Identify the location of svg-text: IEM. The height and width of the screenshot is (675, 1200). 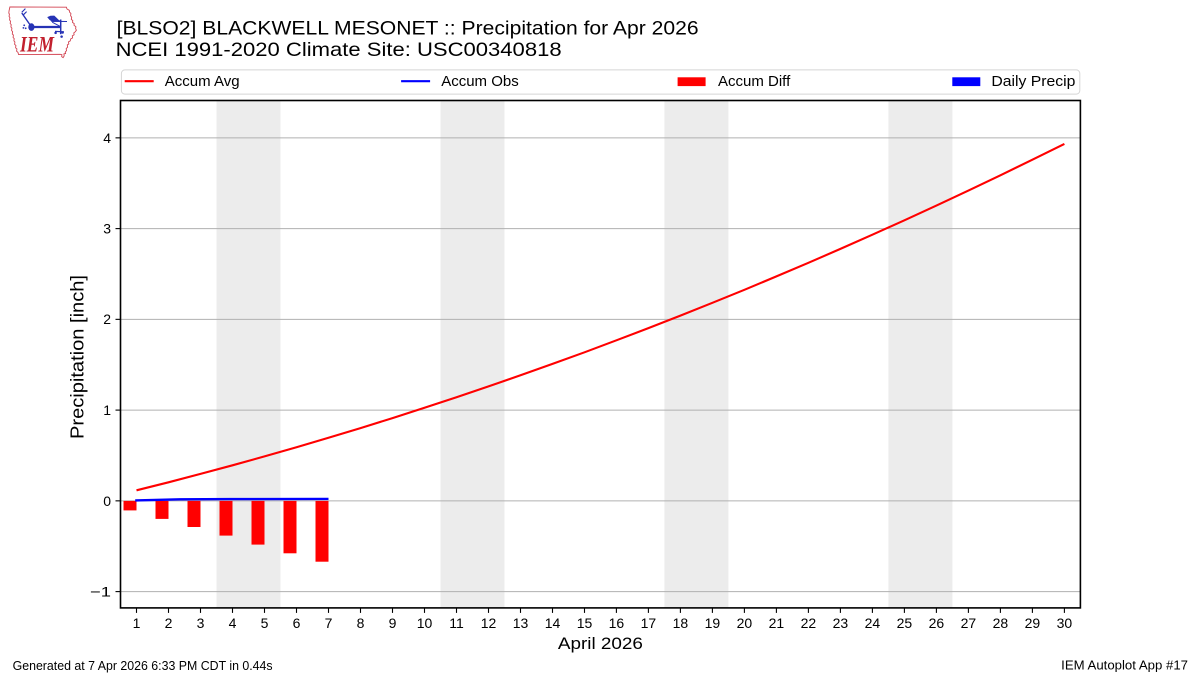
(37, 44).